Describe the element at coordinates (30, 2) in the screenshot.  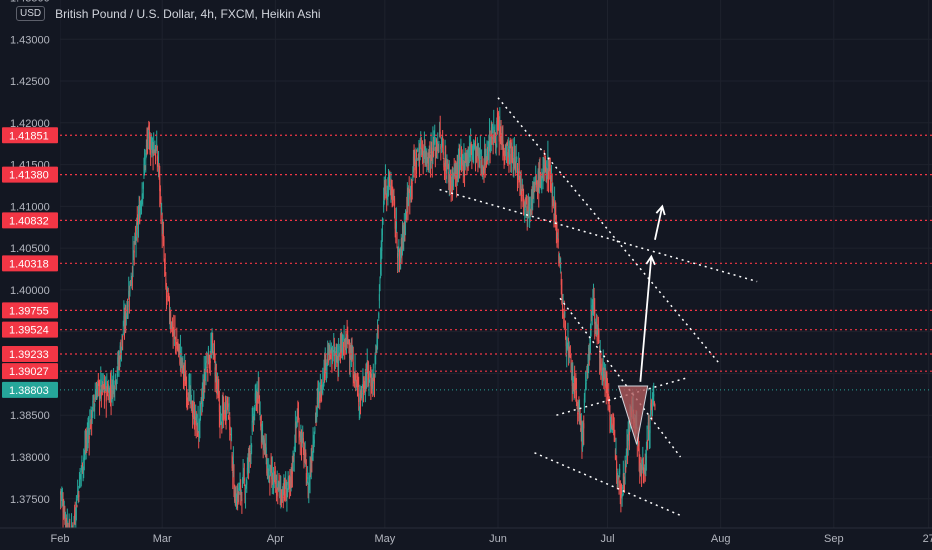
I see `price-tick-label: 1.43500` at that location.